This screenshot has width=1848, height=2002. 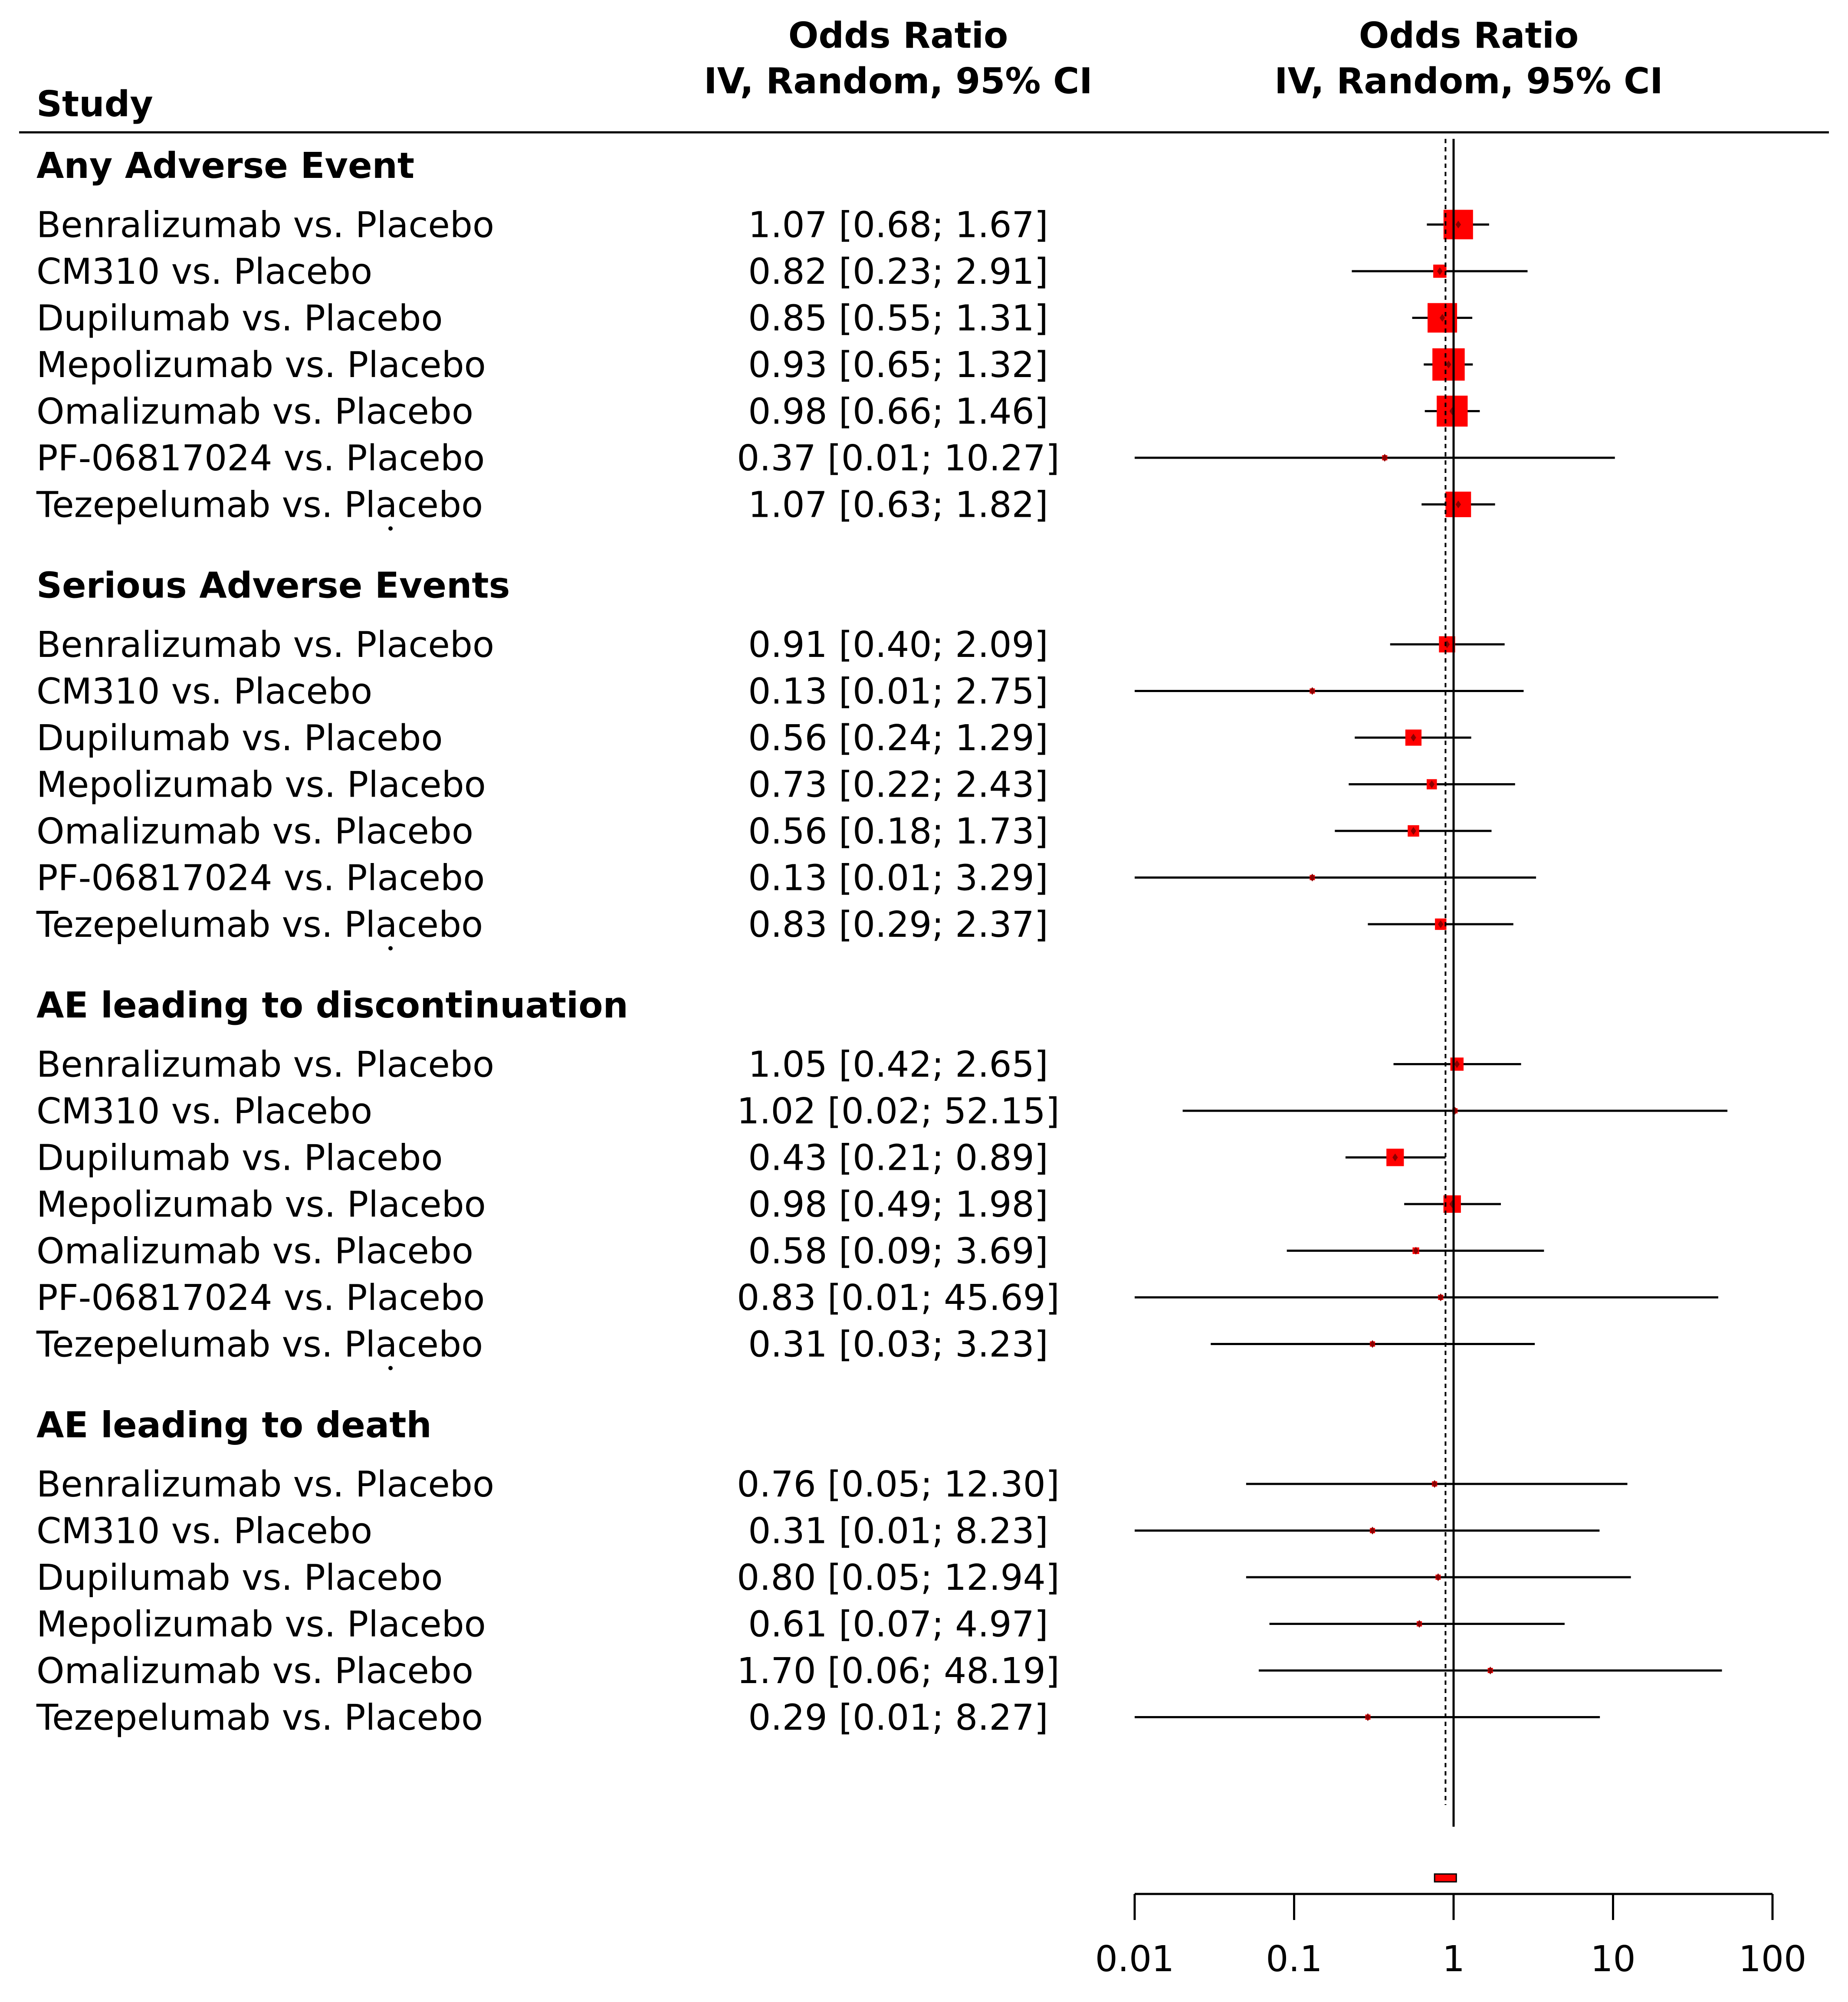 I want to click on study-ci-text: 0.43 [0.21; 0.89], so click(x=898, y=1158).